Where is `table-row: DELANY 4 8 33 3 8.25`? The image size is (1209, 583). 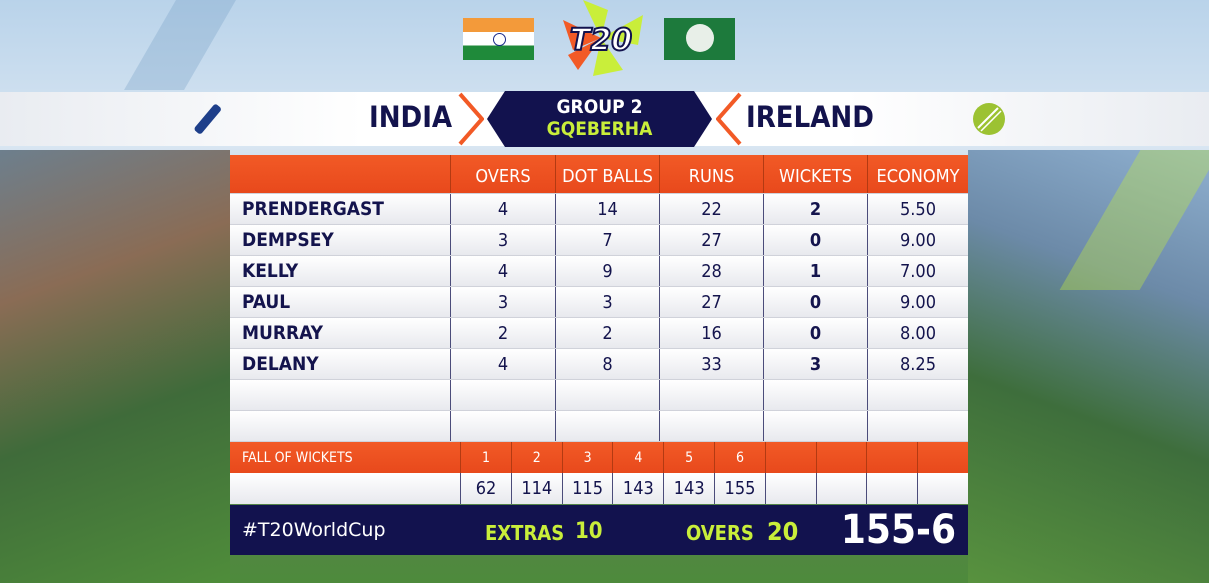
table-row: DELANY 4 8 33 3 8.25 is located at coordinates (599, 364).